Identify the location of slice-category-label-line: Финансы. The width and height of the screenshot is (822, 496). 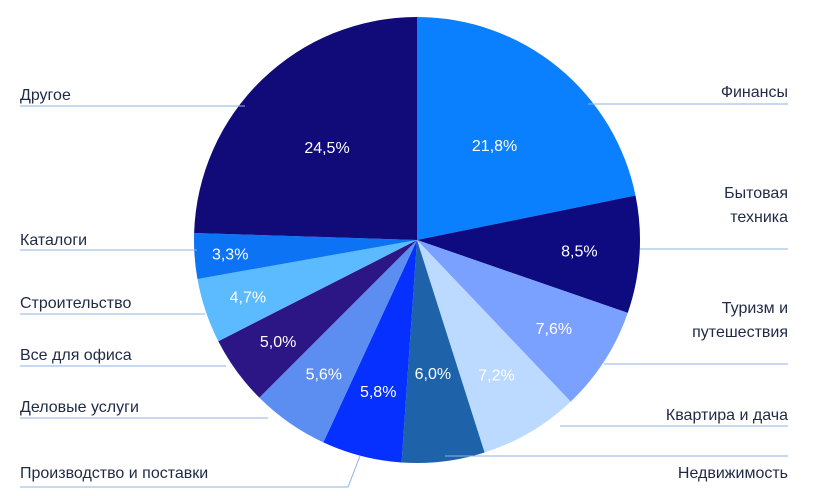
(754, 92).